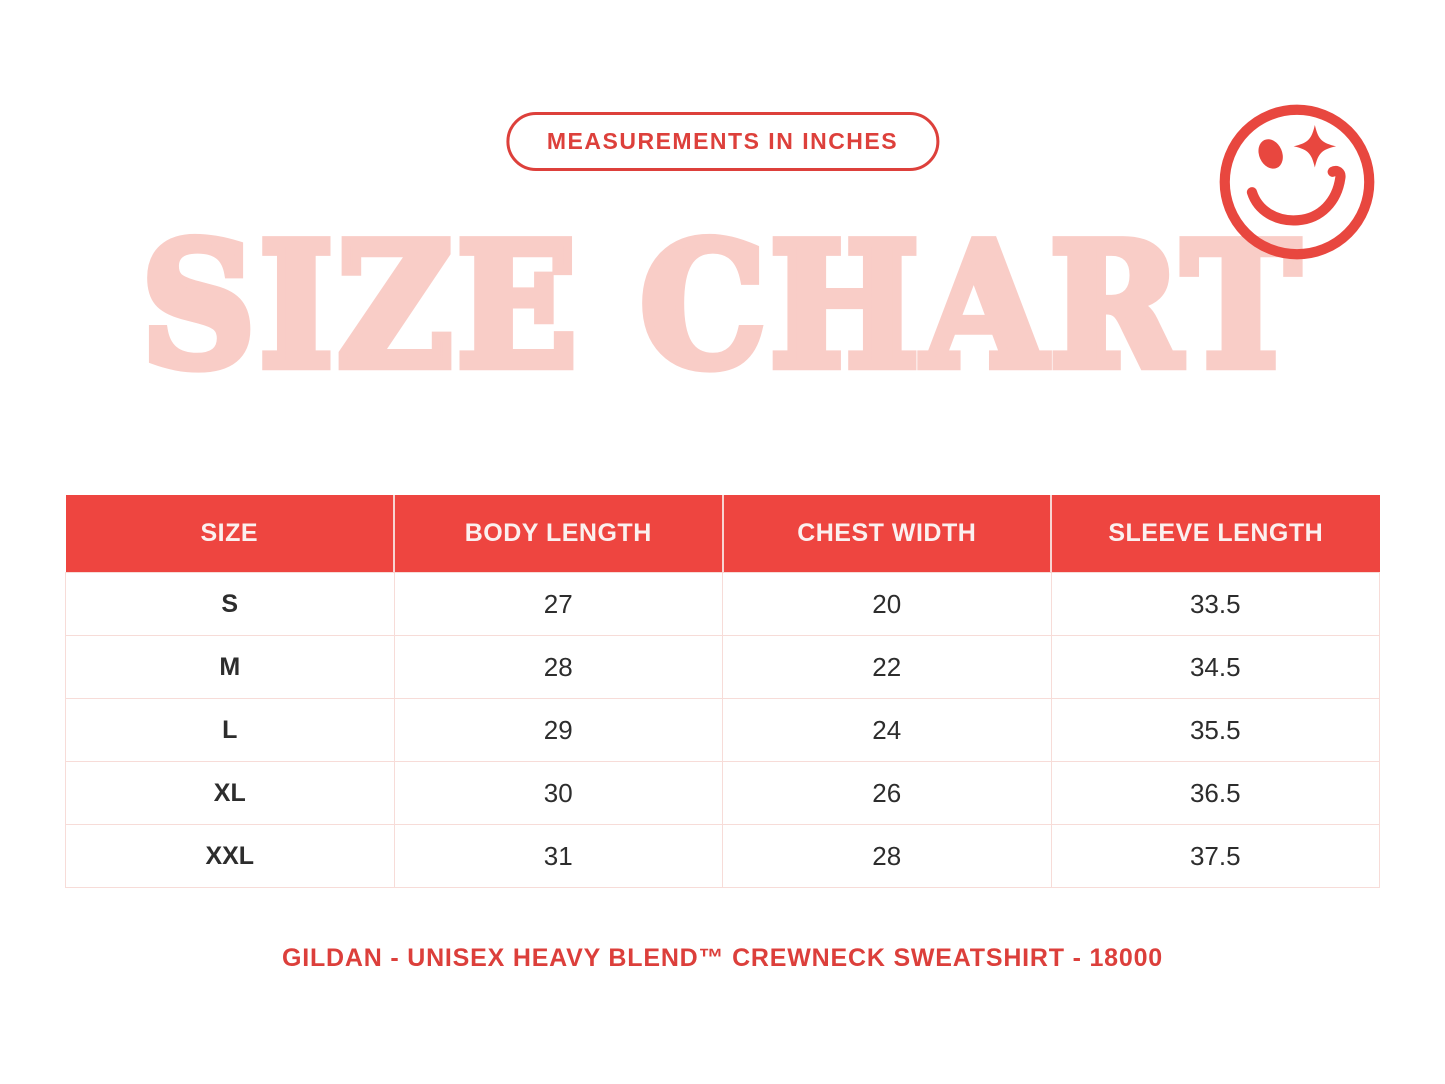  What do you see at coordinates (1215, 667) in the screenshot?
I see `cell-sleeve-length: 34.5` at bounding box center [1215, 667].